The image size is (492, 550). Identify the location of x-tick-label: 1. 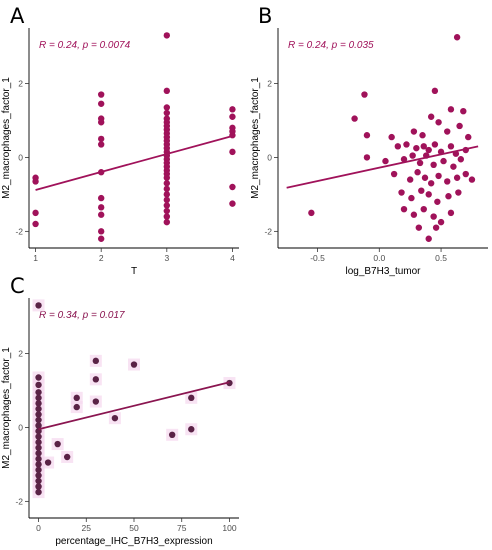
(35, 258).